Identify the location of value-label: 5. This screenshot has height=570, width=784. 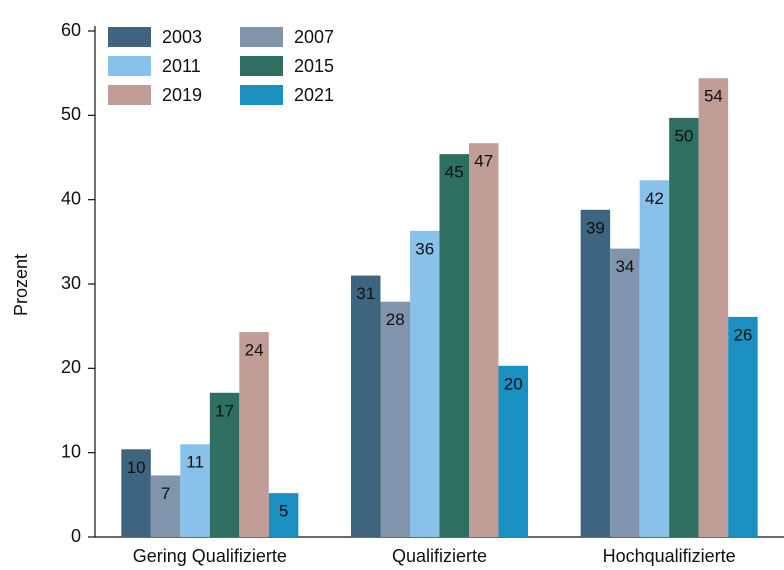
(283, 511).